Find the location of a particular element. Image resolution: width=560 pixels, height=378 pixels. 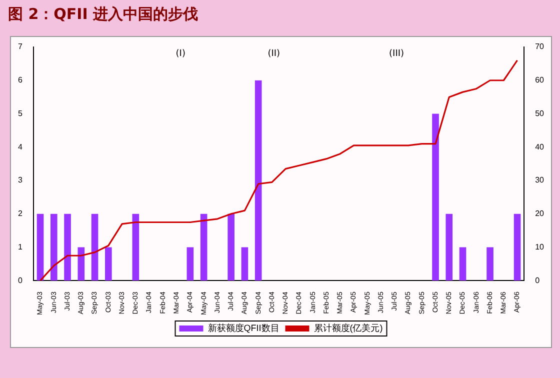

y-tick-label: 6 is located at coordinates (20, 80).